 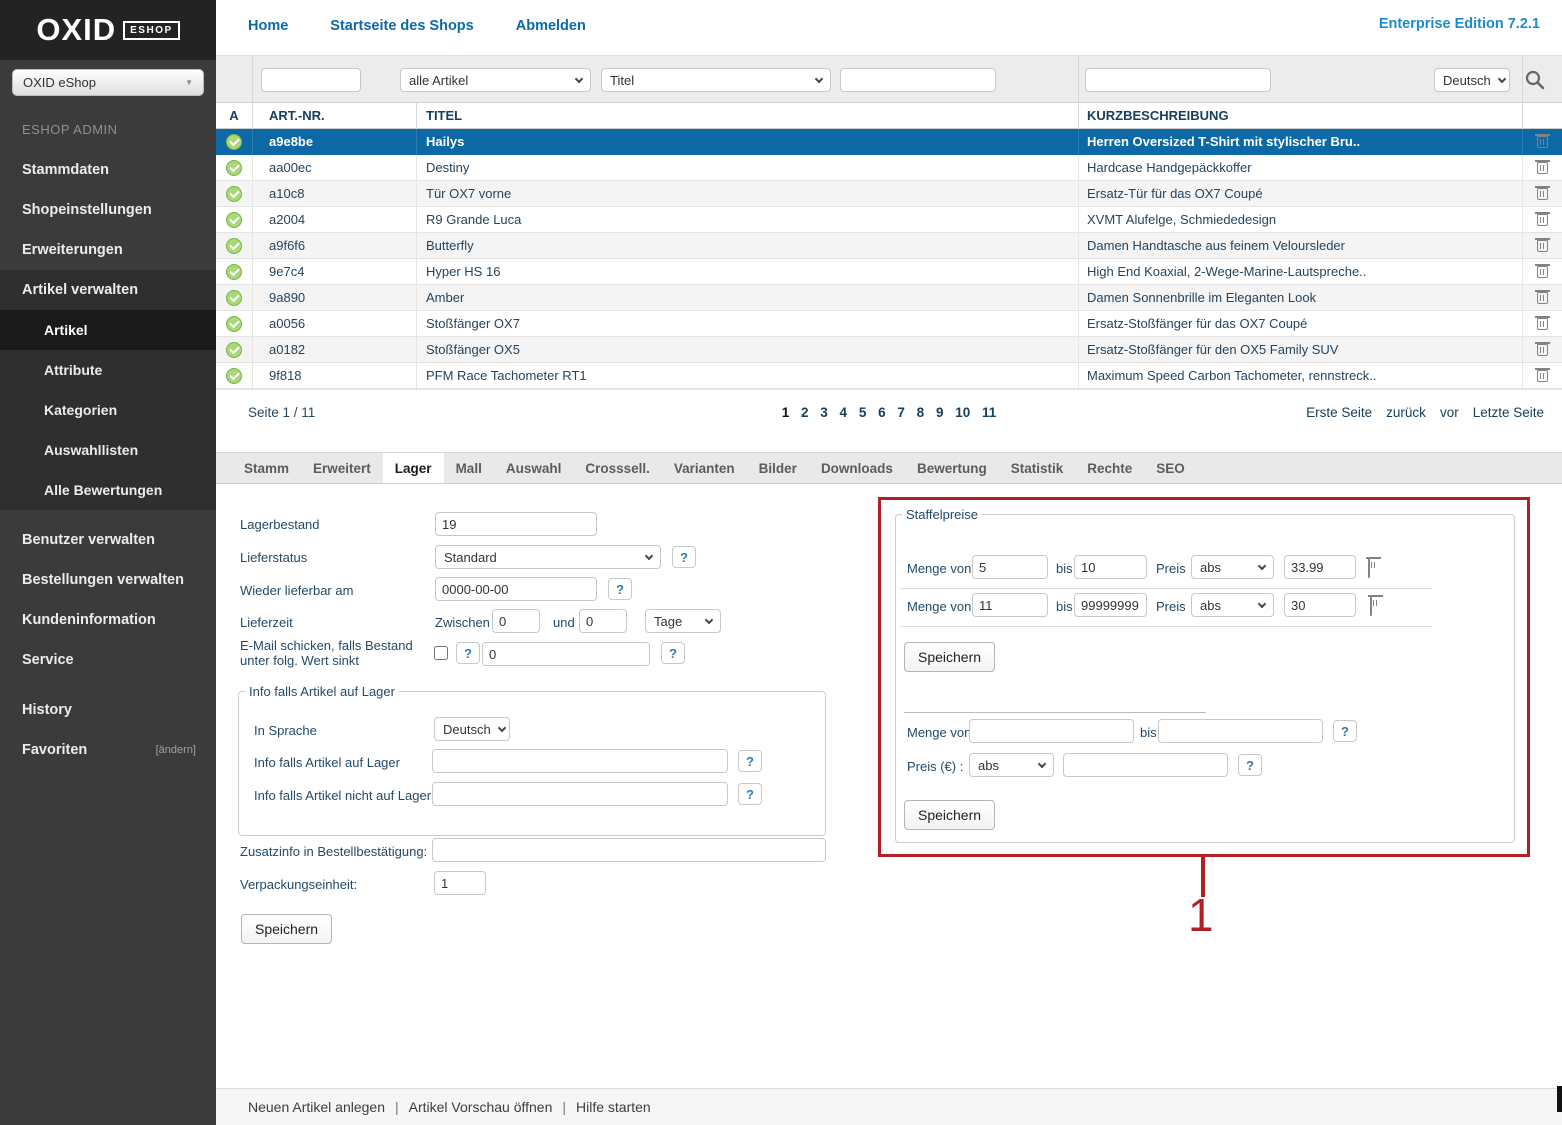 What do you see at coordinates (287, 929) in the screenshot?
I see `save-button: Speichern` at bounding box center [287, 929].